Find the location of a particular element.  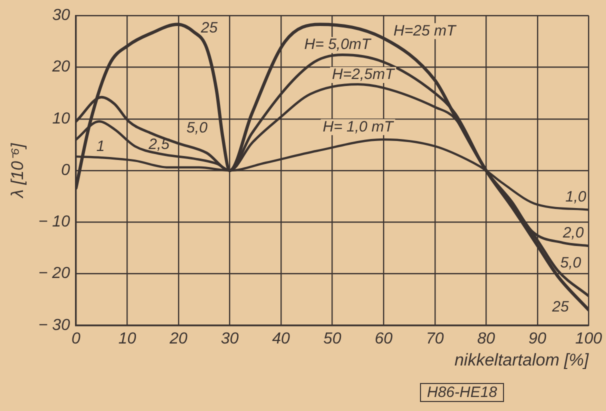

annotation: 1 is located at coordinates (100, 146).